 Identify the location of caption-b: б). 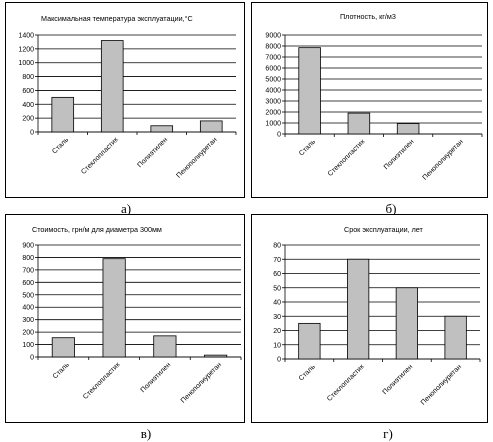
(391, 208).